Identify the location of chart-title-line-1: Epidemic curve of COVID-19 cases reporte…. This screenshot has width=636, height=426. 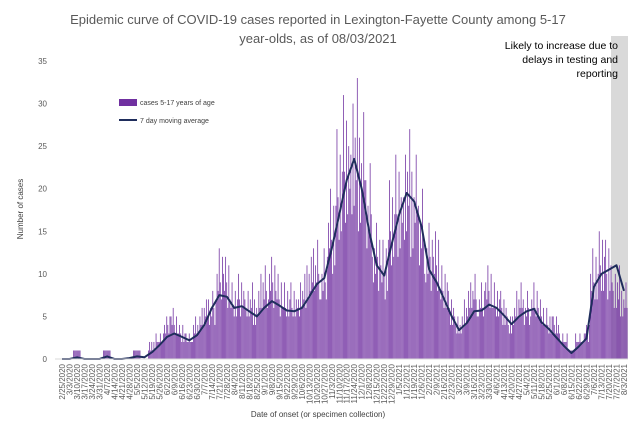
(318, 19).